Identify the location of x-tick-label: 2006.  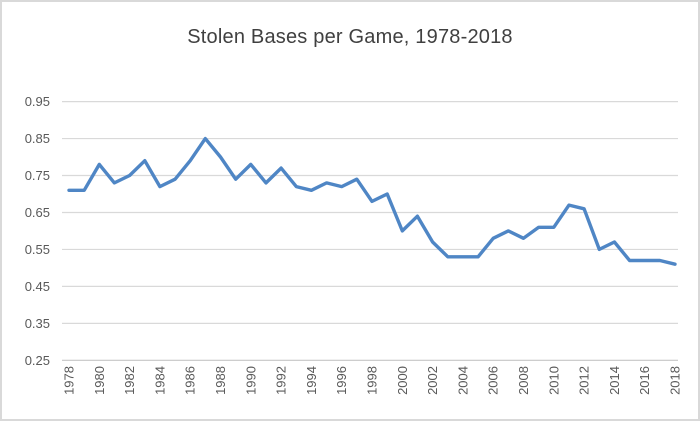
(493, 380).